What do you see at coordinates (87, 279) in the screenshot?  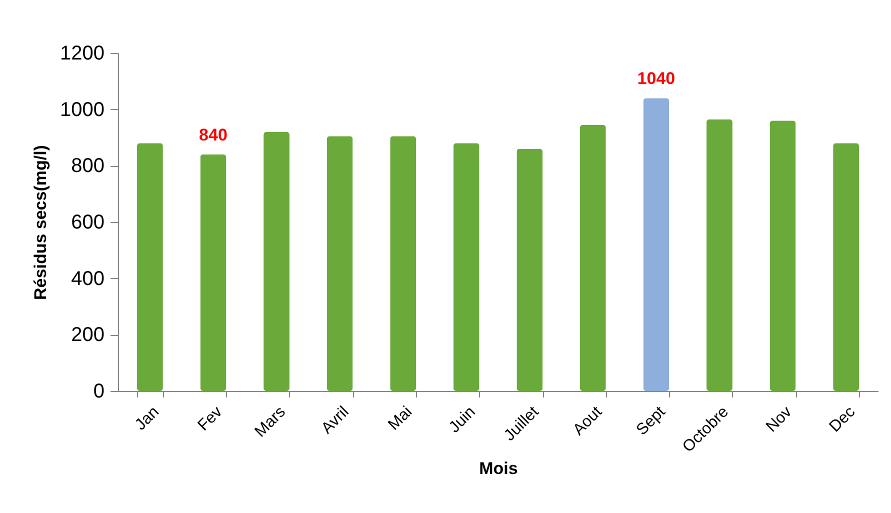 I see `y-tick-label: 400` at bounding box center [87, 279].